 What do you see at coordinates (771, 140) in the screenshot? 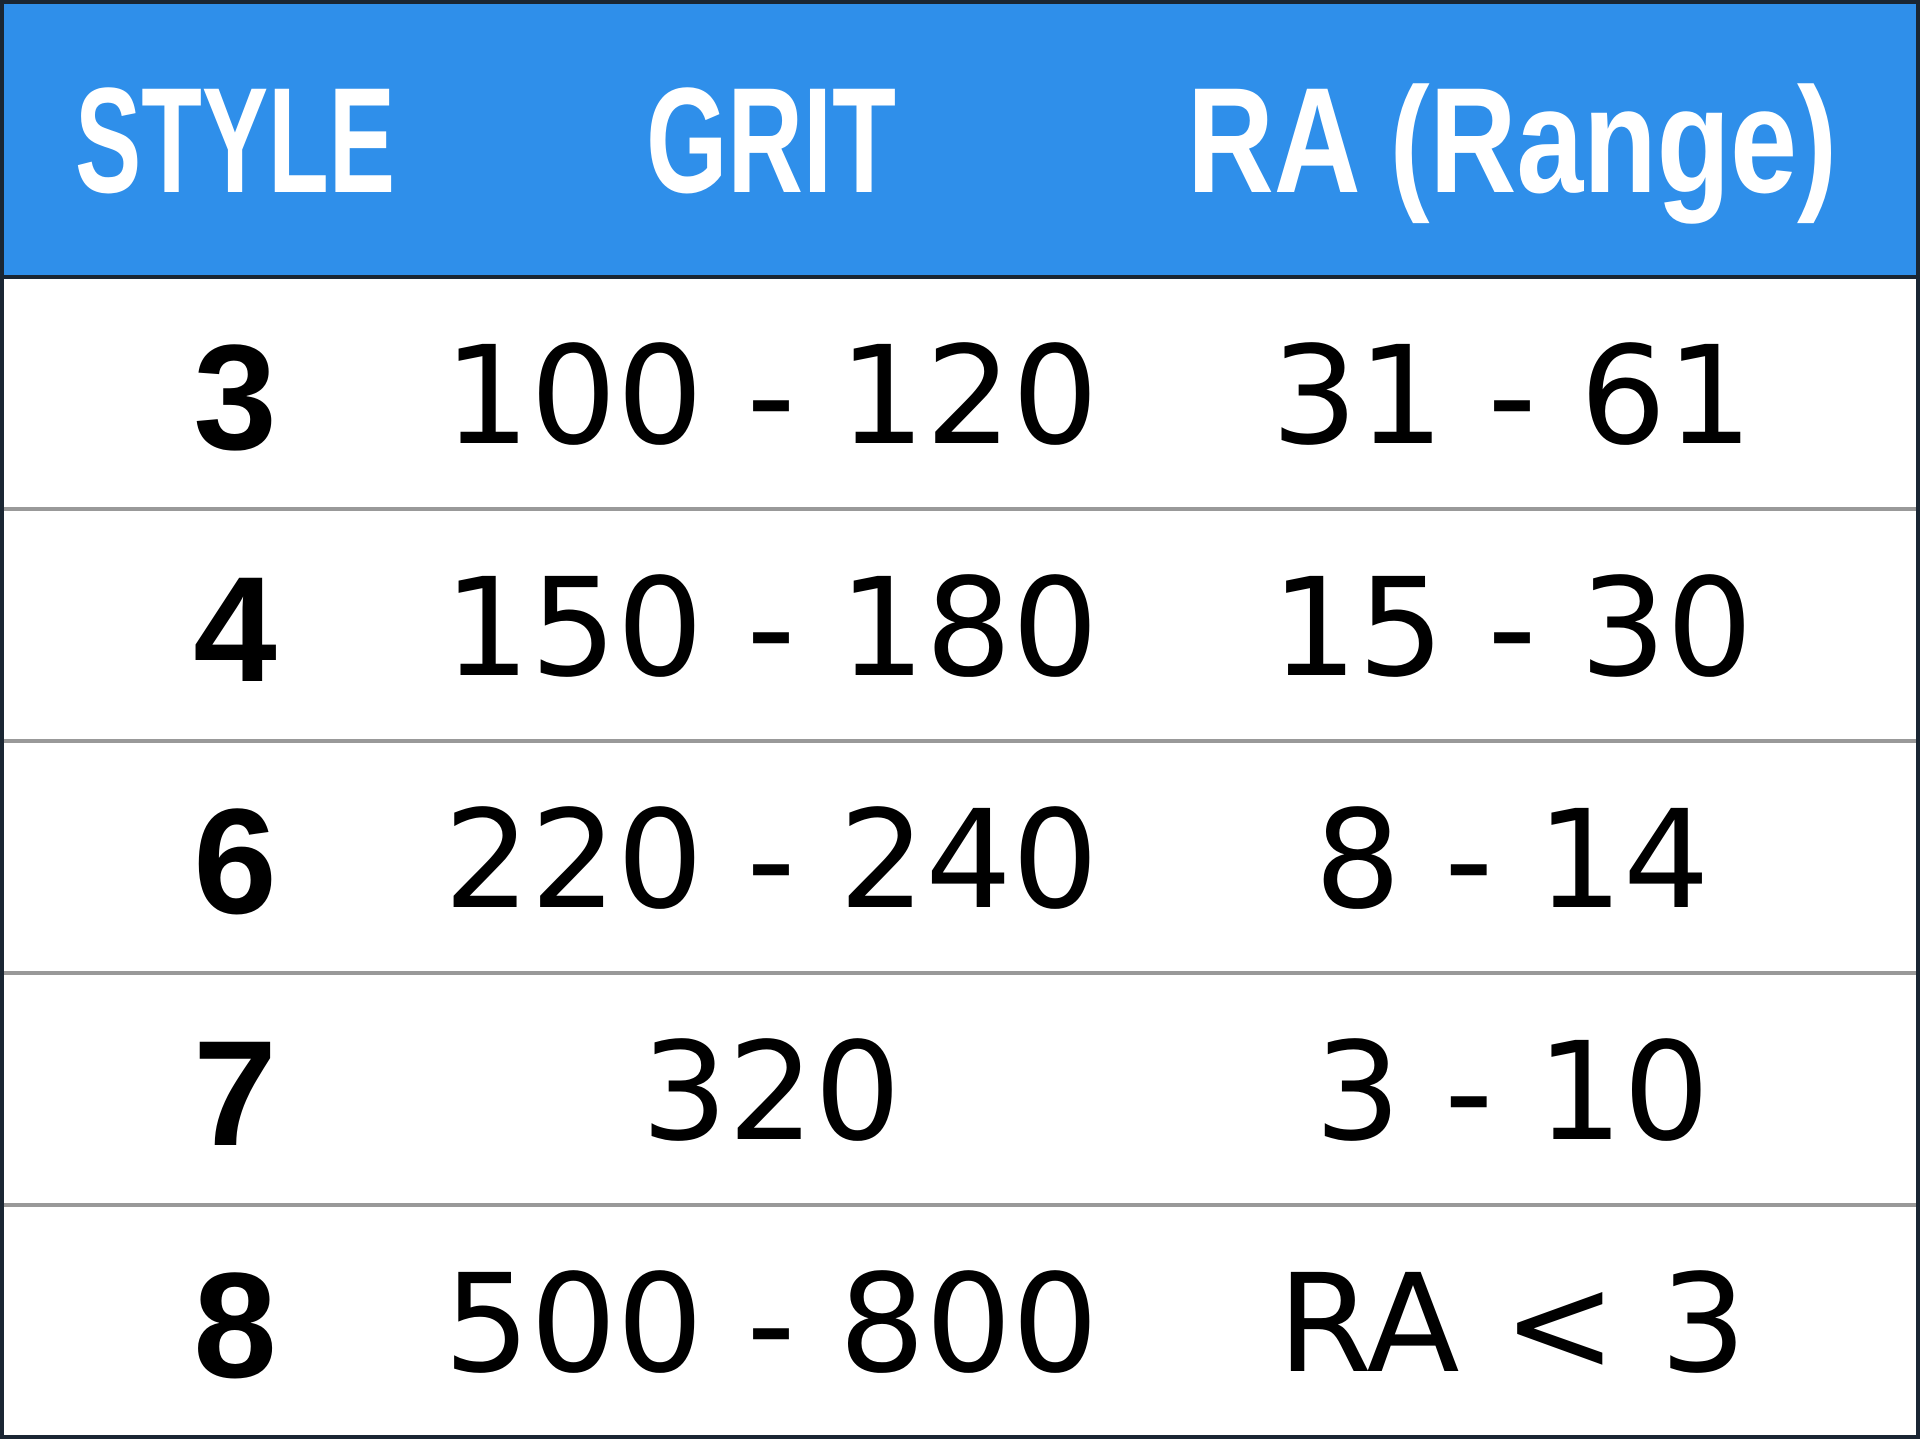
I see `header-cell: GRIT` at bounding box center [771, 140].